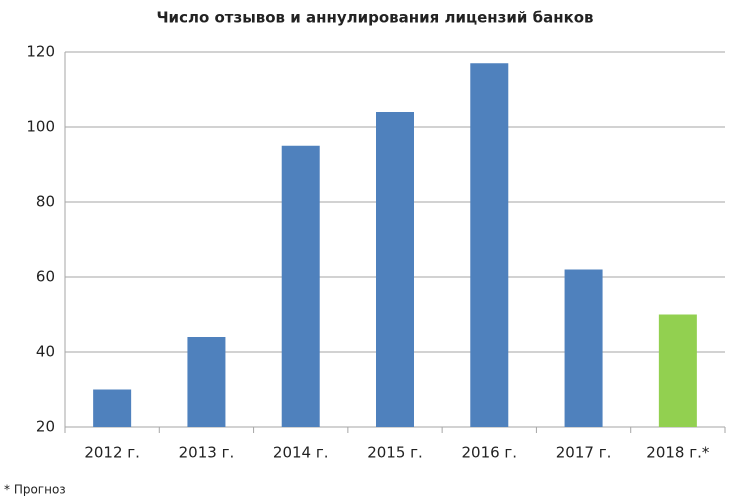  What do you see at coordinates (112, 453) in the screenshot?
I see `x-tick-label: 2012 г.` at bounding box center [112, 453].